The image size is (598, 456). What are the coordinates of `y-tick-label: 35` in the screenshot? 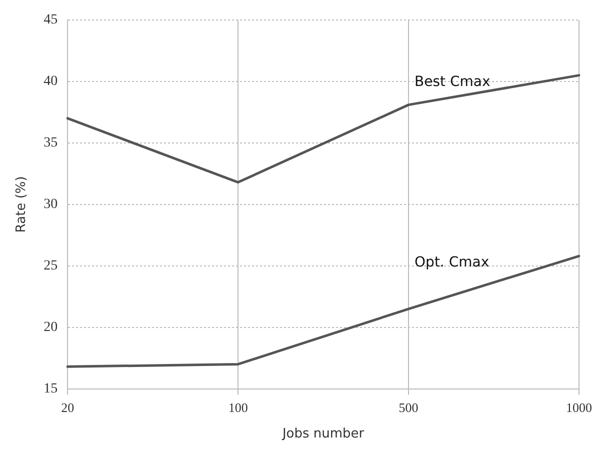 It's located at (51, 143).